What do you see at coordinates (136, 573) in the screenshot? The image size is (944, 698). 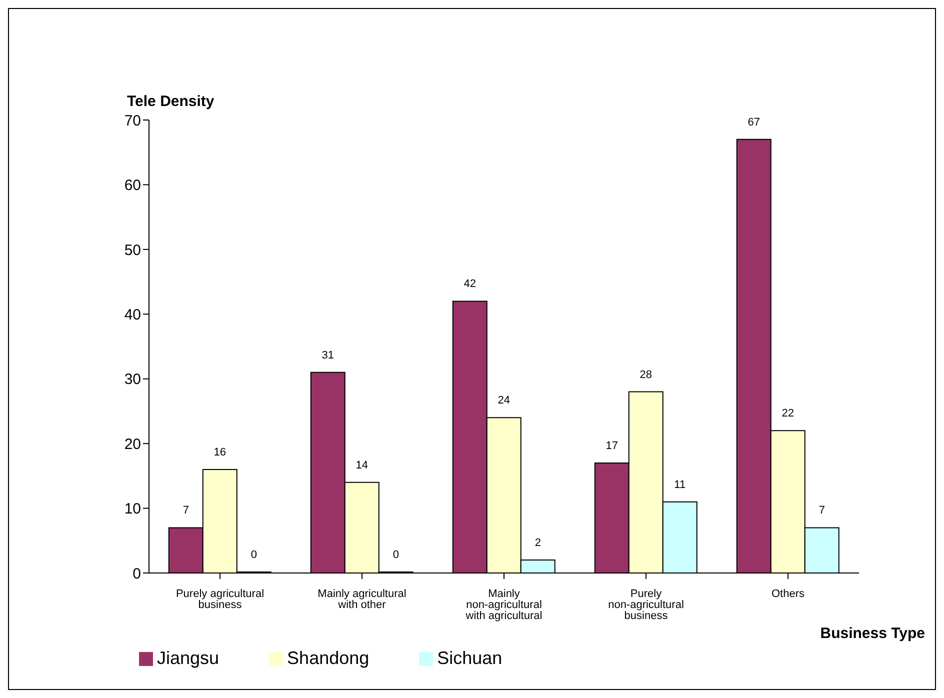 I see `y-tick-label: 0` at bounding box center [136, 573].